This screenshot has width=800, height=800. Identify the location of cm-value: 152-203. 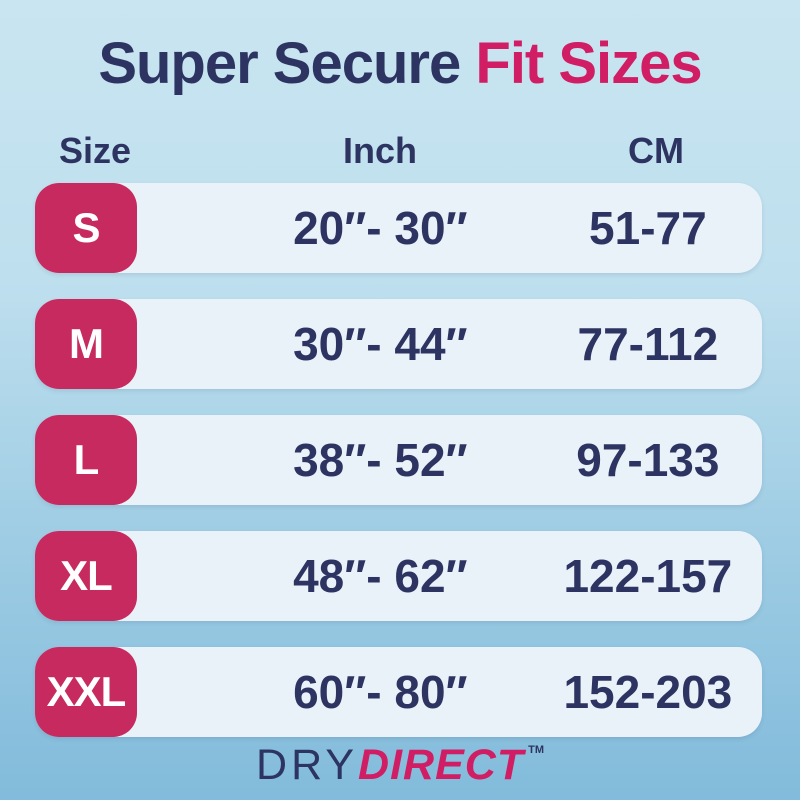
(648, 692).